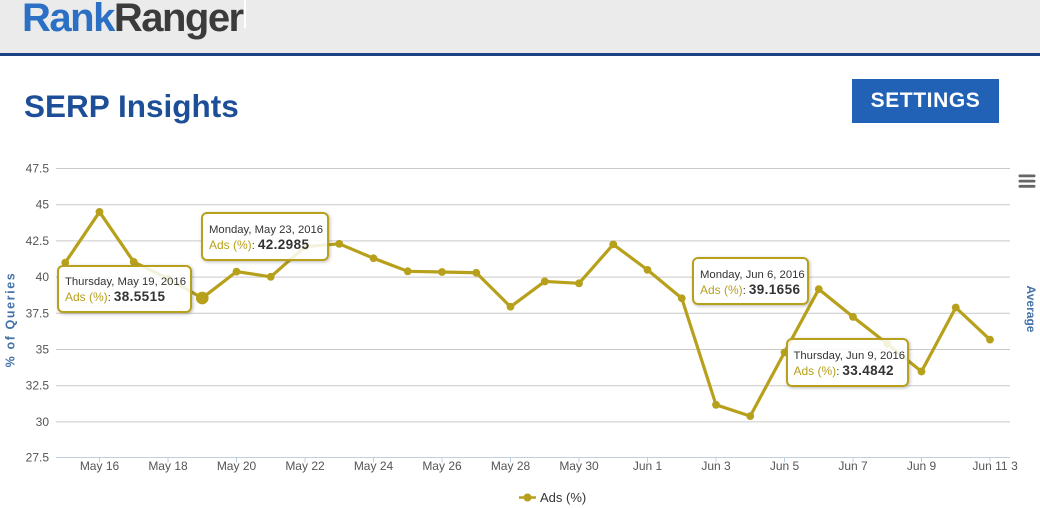 Image resolution: width=1040 pixels, height=508 pixels. What do you see at coordinates (305, 466) in the screenshot?
I see `svg-text: May 22` at bounding box center [305, 466].